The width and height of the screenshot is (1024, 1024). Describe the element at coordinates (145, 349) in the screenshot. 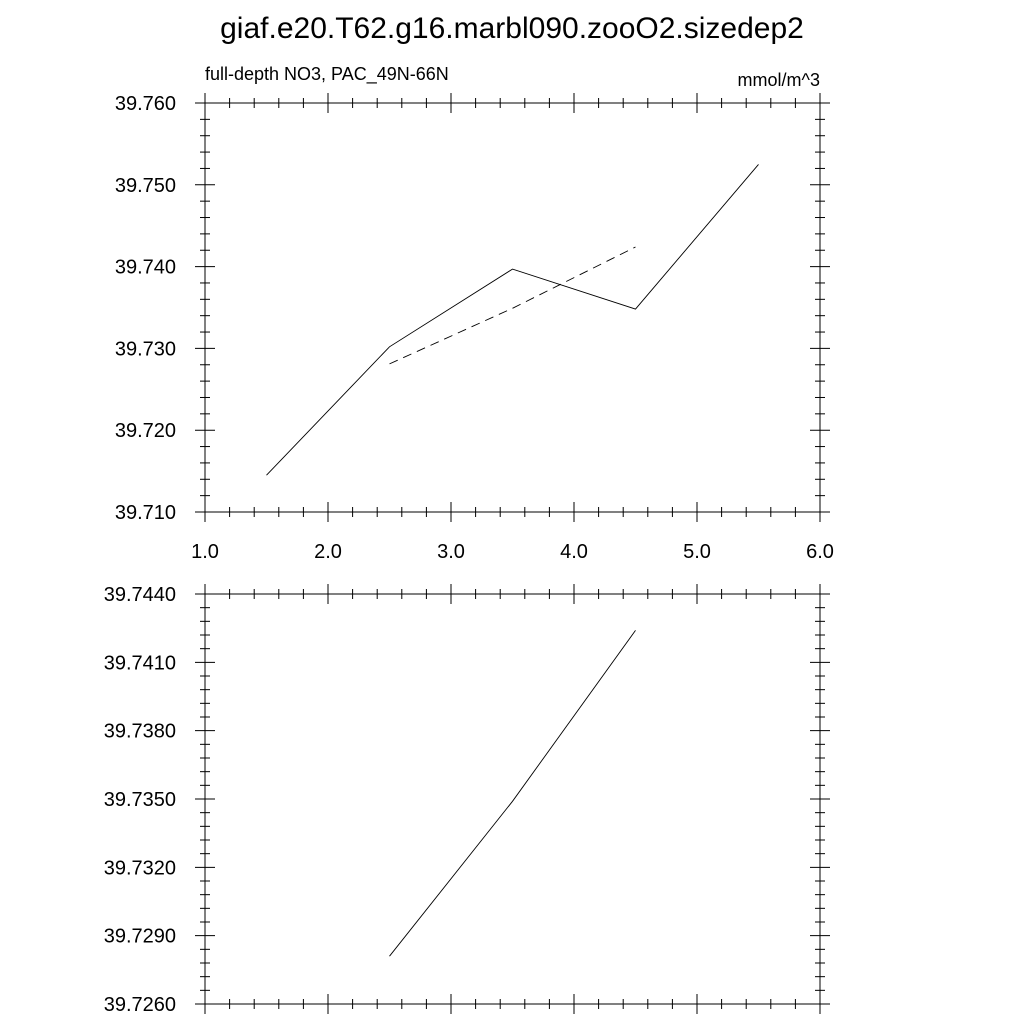

I see `y-tick-label: 39.730` at that location.